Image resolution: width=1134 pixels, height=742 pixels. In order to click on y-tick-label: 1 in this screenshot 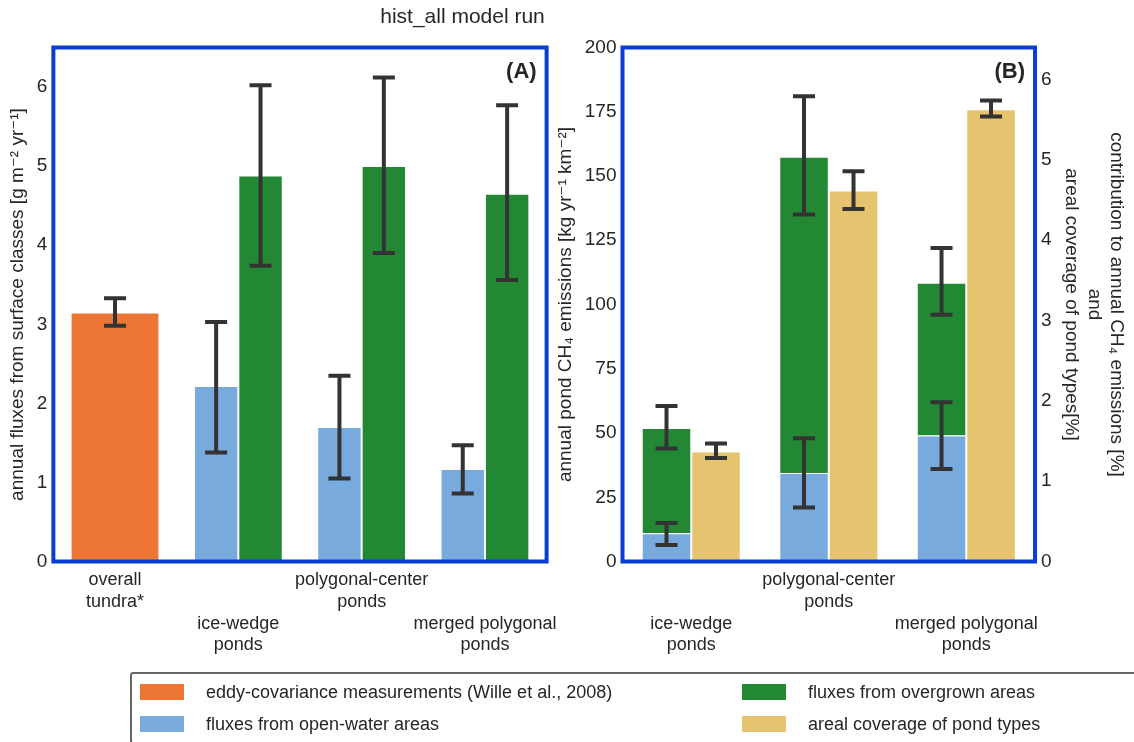, I will do `click(42, 481)`.